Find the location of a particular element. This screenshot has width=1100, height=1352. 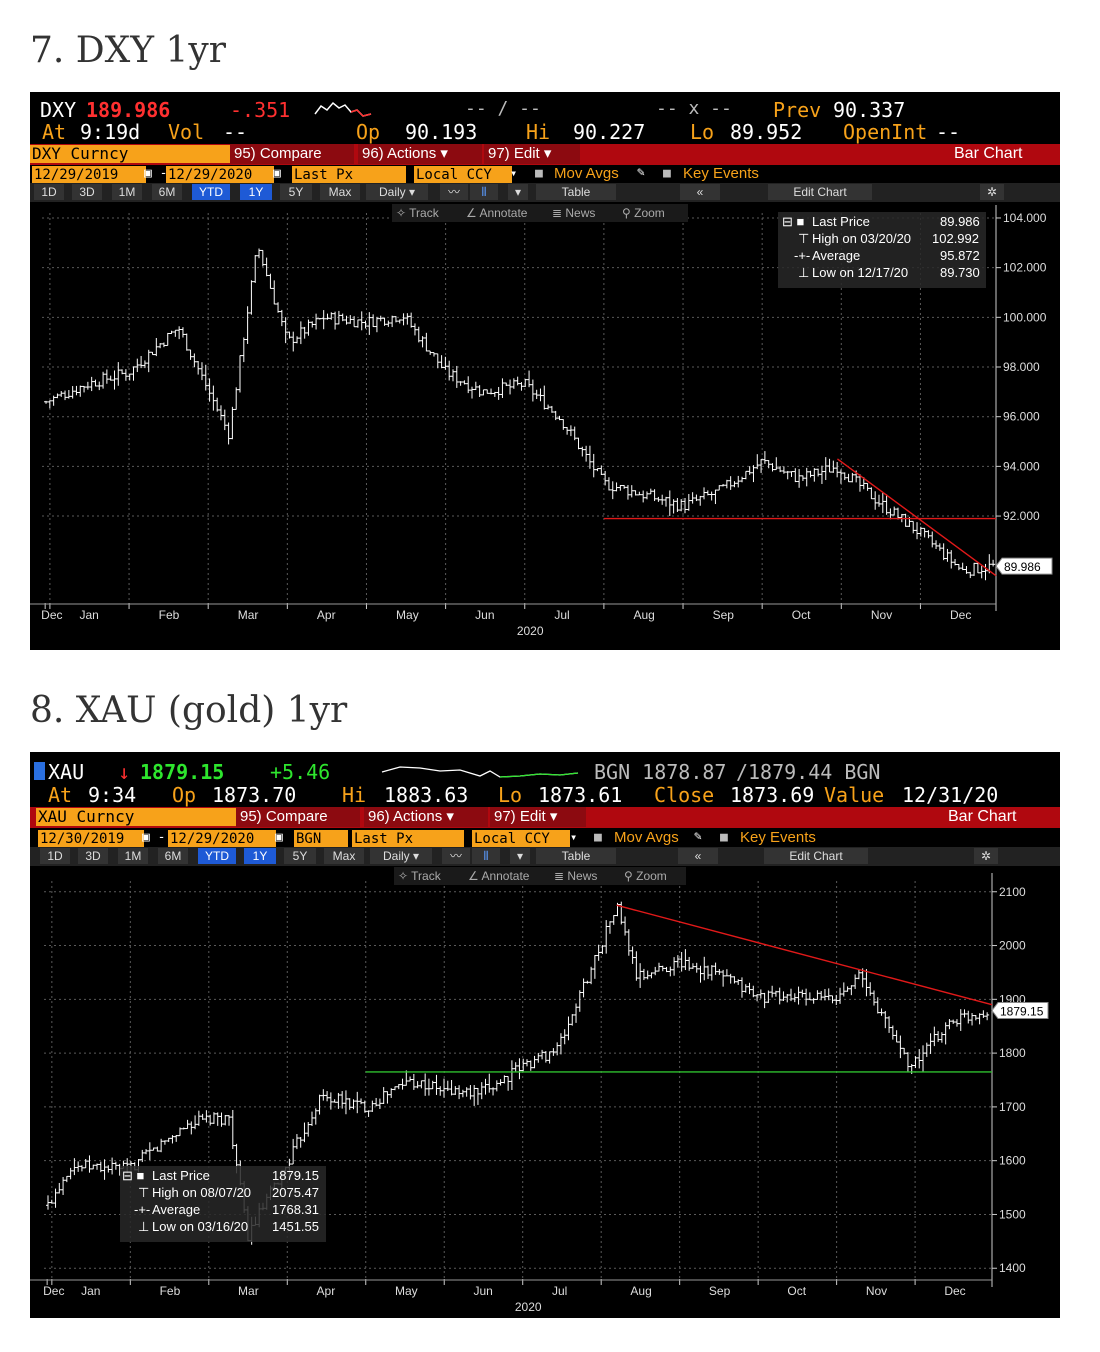

security-field: XAU Curncy is located at coordinates (136, 817).